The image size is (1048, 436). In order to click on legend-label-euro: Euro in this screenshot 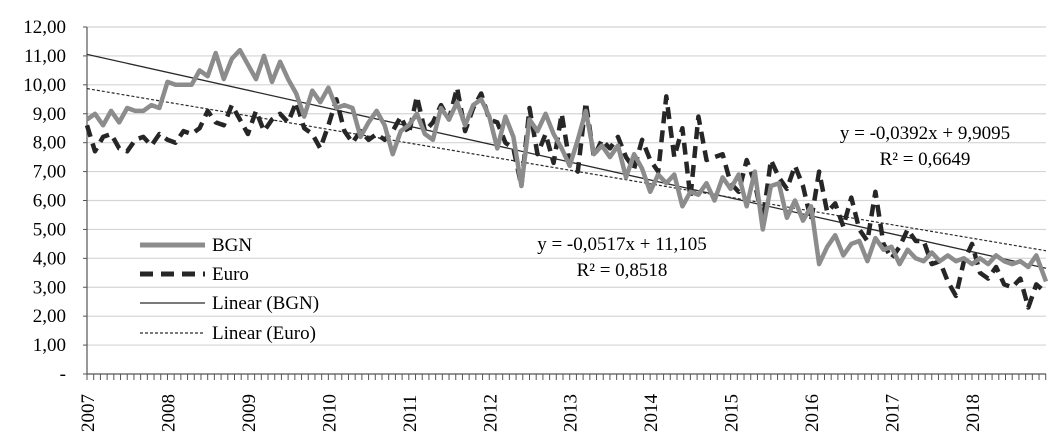, I will do `click(230, 274)`.